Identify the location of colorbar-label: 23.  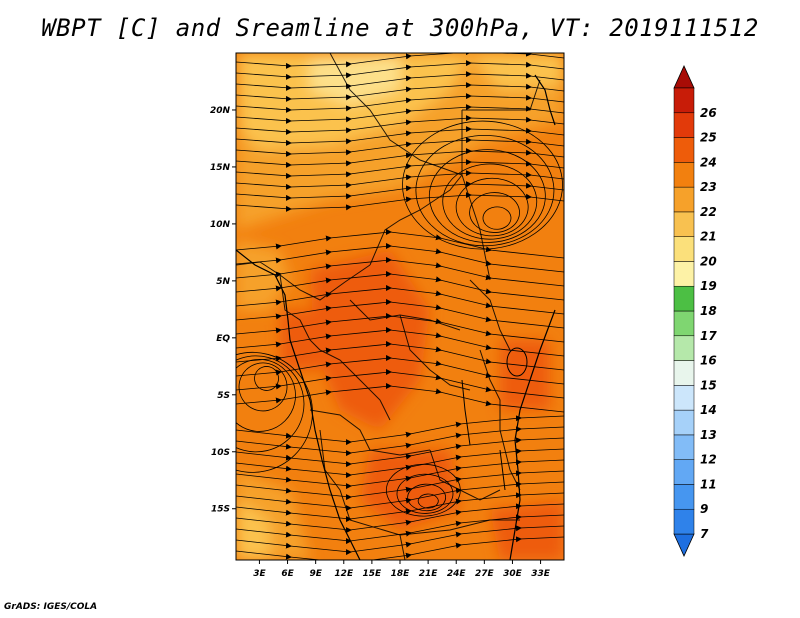
(708, 187).